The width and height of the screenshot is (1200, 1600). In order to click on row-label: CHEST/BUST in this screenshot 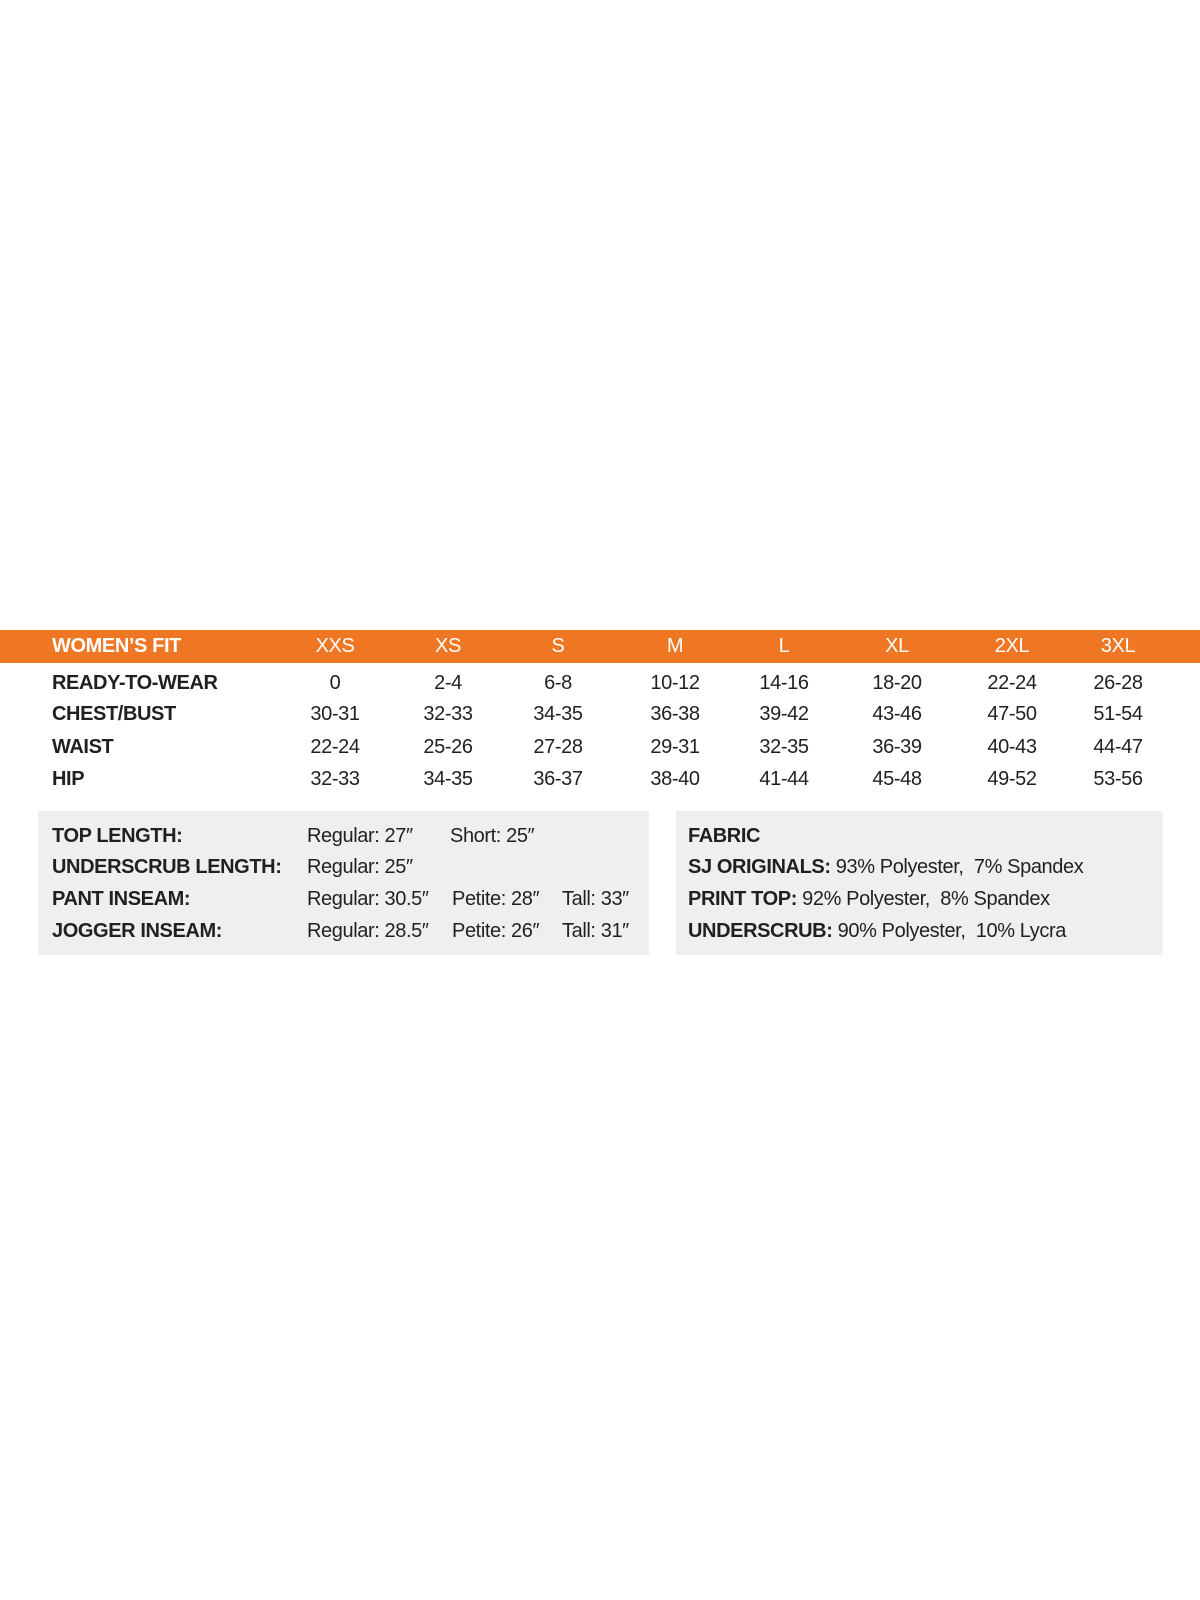, I will do `click(114, 714)`.